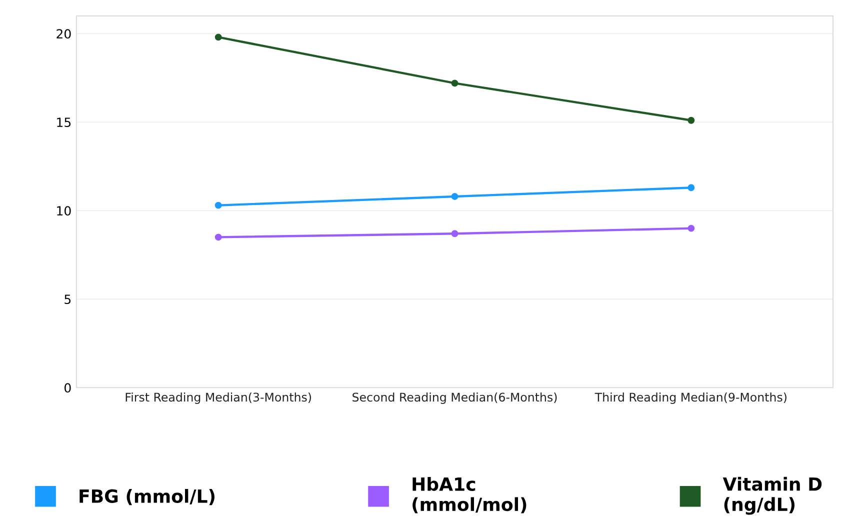 The image size is (850, 531). Describe the element at coordinates (219, 398) in the screenshot. I see `x-tick-label: First Reading Median(3-Months)` at that location.